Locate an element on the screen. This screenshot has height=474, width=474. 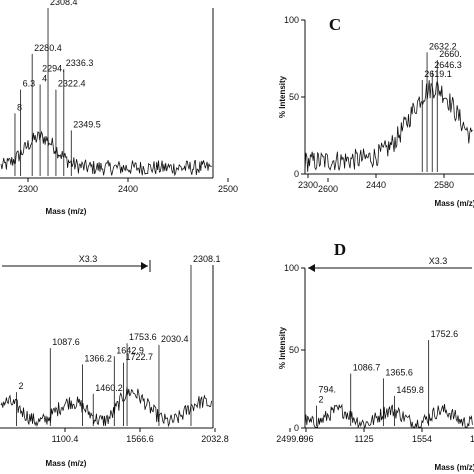
peak-label: 2030.4 is located at coordinates (175, 339).